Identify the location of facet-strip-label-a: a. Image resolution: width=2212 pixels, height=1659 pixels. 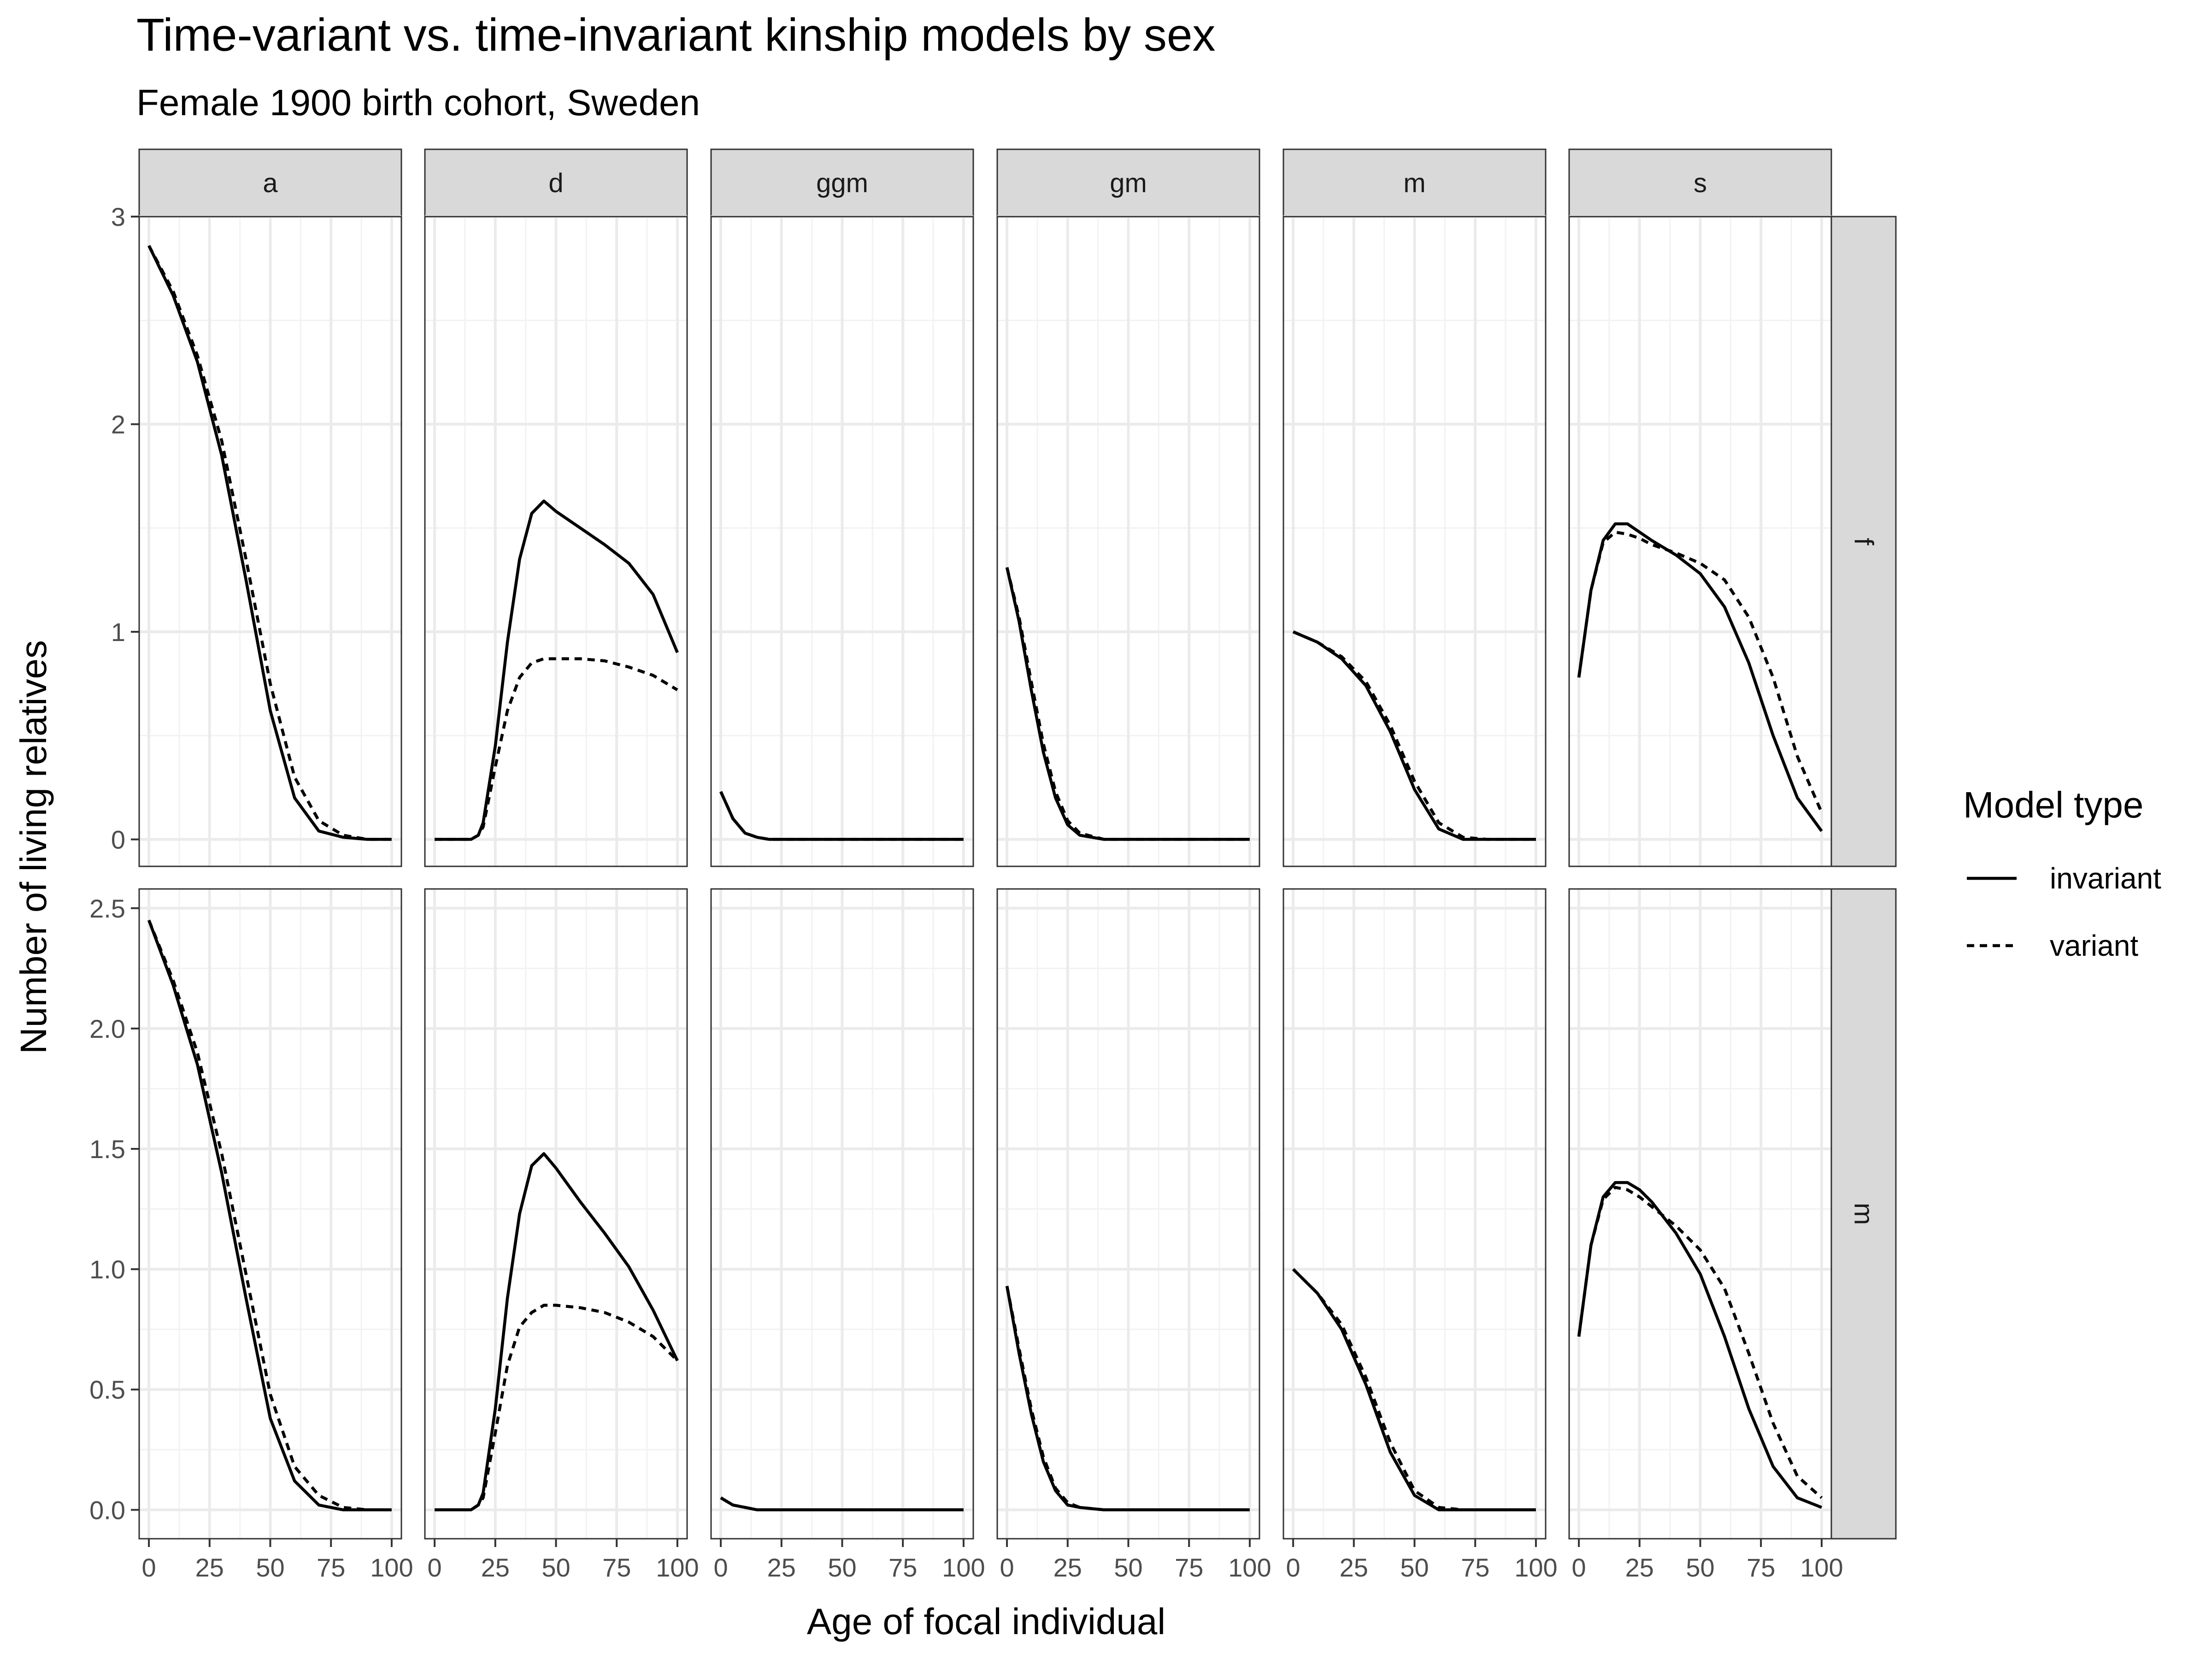
(270, 183).